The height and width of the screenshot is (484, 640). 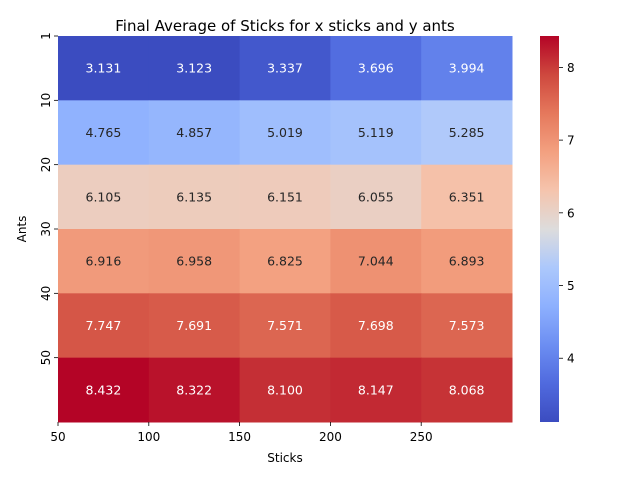 I want to click on x-tick-label: 100, so click(x=148, y=437).